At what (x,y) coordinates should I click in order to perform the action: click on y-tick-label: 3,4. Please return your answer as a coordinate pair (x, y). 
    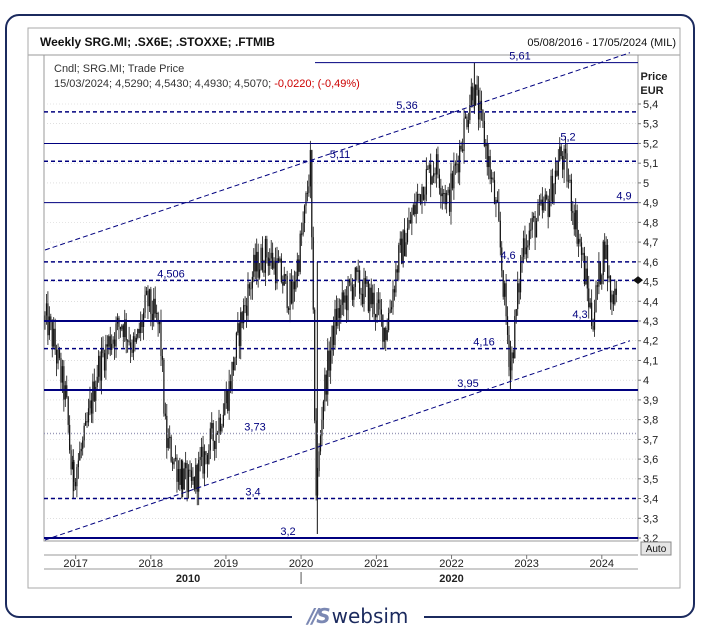
    Looking at the image, I should click on (650, 500).